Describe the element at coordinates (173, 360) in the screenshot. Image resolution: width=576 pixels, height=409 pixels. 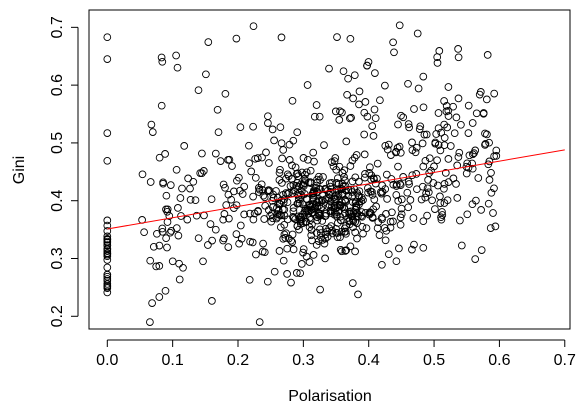
I see `x-tick-label: 0.1` at that location.